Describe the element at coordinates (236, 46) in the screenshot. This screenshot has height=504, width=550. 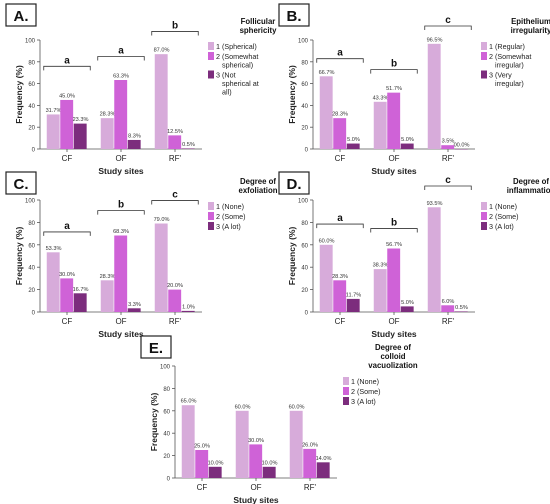
I see `legend-label: 1 (Spherical)` at that location.